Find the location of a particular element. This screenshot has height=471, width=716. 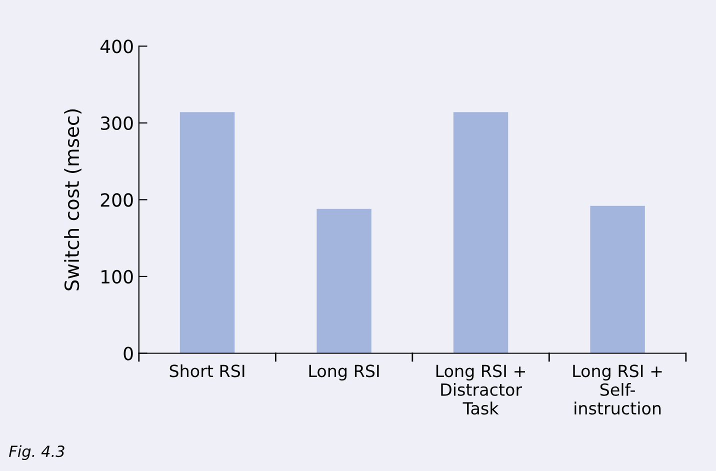

y-axis-title: Switch cost (msec) is located at coordinates (73, 199).